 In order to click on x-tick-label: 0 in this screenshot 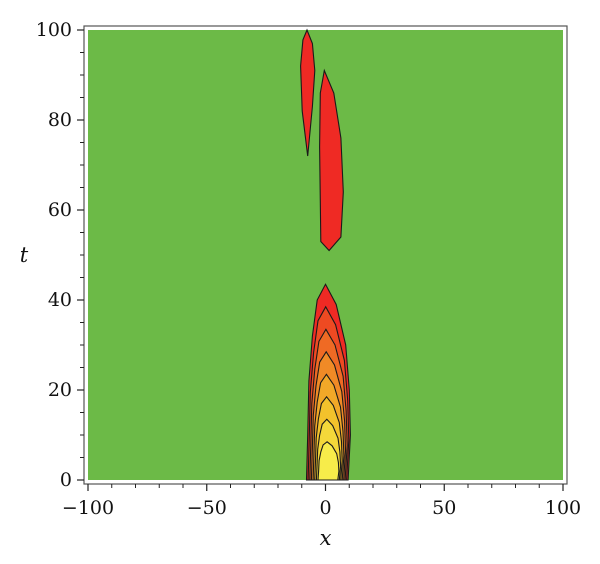, I will do `click(325, 508)`.